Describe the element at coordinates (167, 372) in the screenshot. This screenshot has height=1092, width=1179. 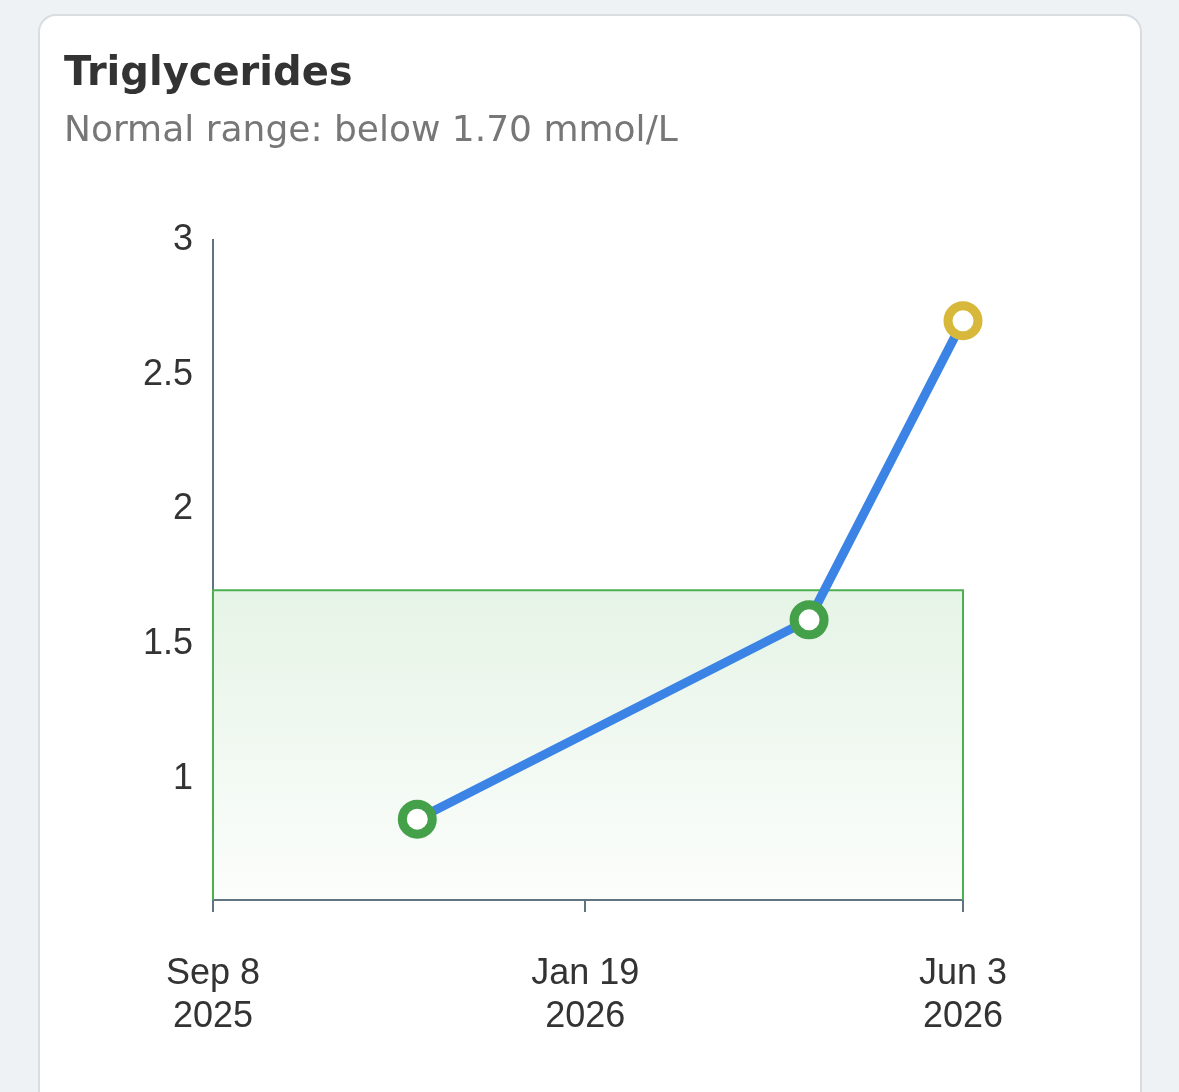
I see `y-tick-label: 2.5` at that location.